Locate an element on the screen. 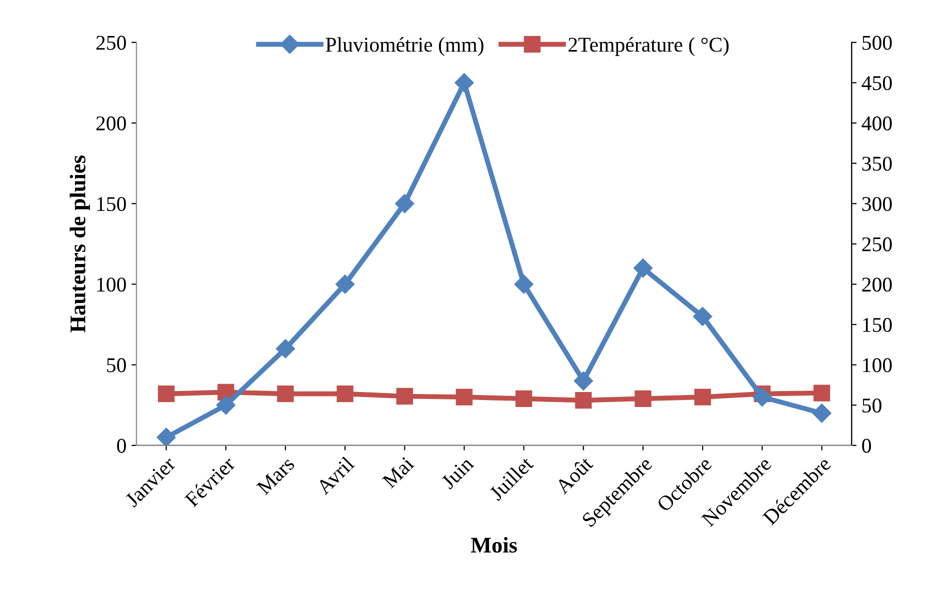  y-tick-label: 250 is located at coordinates (111, 43).